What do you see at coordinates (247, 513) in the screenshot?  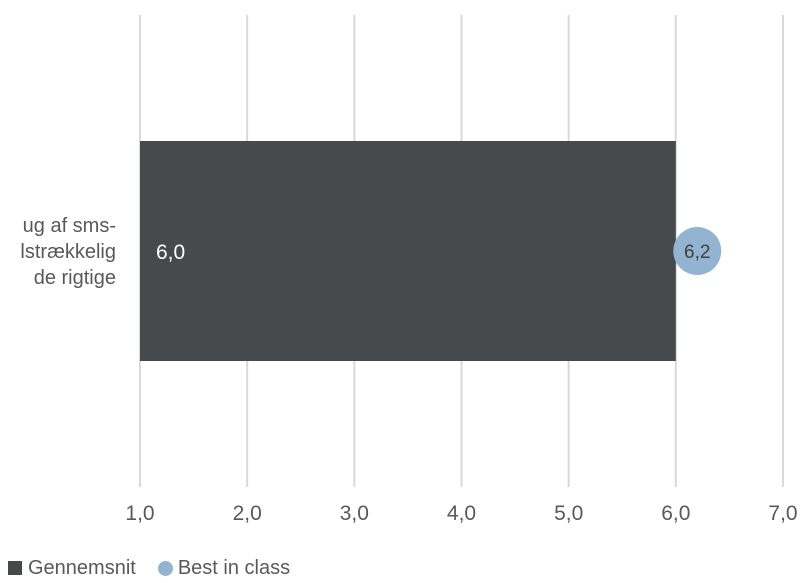 I see `x-tick-label-1: 2,0` at bounding box center [247, 513].